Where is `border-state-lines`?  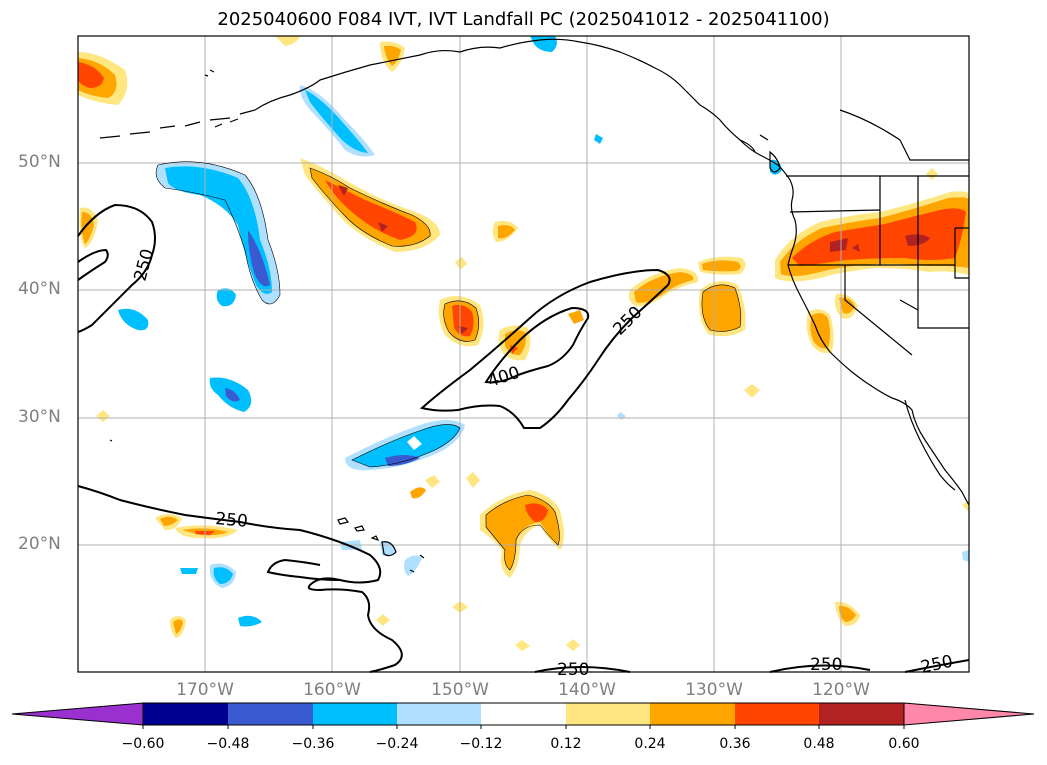 border-state-lines is located at coordinates (906, 266).